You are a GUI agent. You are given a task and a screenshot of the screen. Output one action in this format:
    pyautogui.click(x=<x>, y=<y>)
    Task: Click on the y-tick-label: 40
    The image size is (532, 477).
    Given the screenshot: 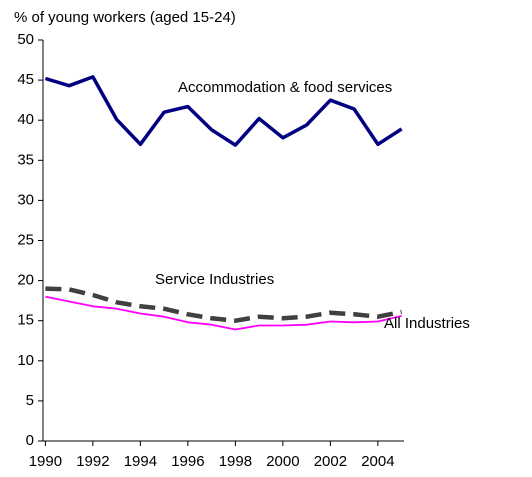 What is the action you would take?
    pyautogui.click(x=25, y=119)
    